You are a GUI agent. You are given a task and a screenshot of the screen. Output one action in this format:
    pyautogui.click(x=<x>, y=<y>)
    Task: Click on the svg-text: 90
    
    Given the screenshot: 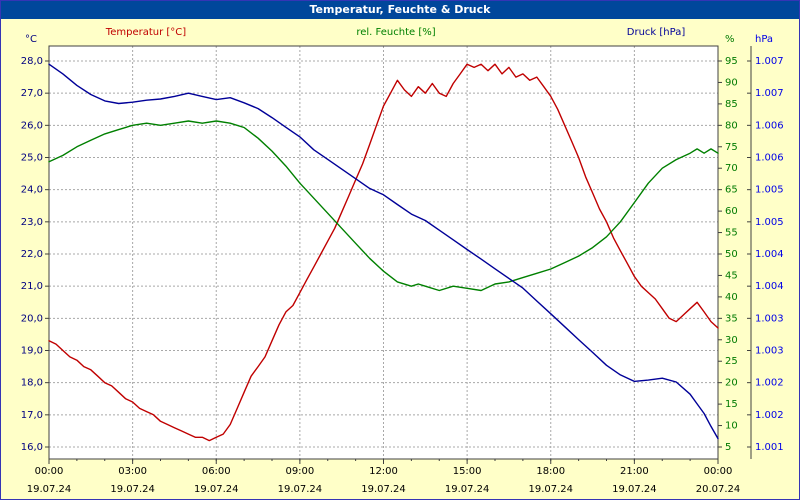 What is the action you would take?
    pyautogui.click(x=731, y=82)
    